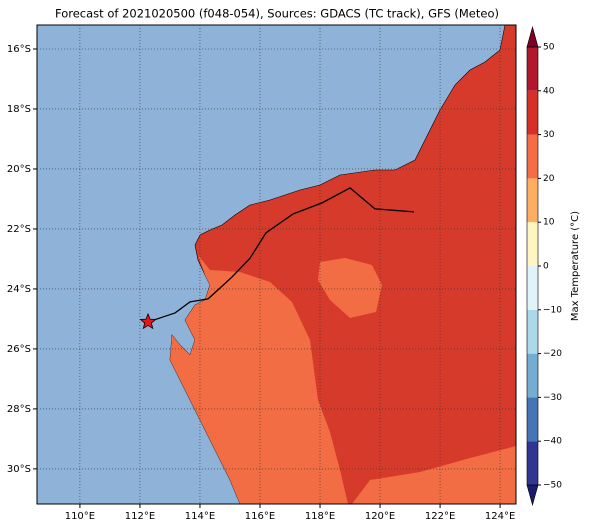  What do you see at coordinates (19, 169) in the screenshot?
I see `y-tick-label: 20°S` at bounding box center [19, 169].